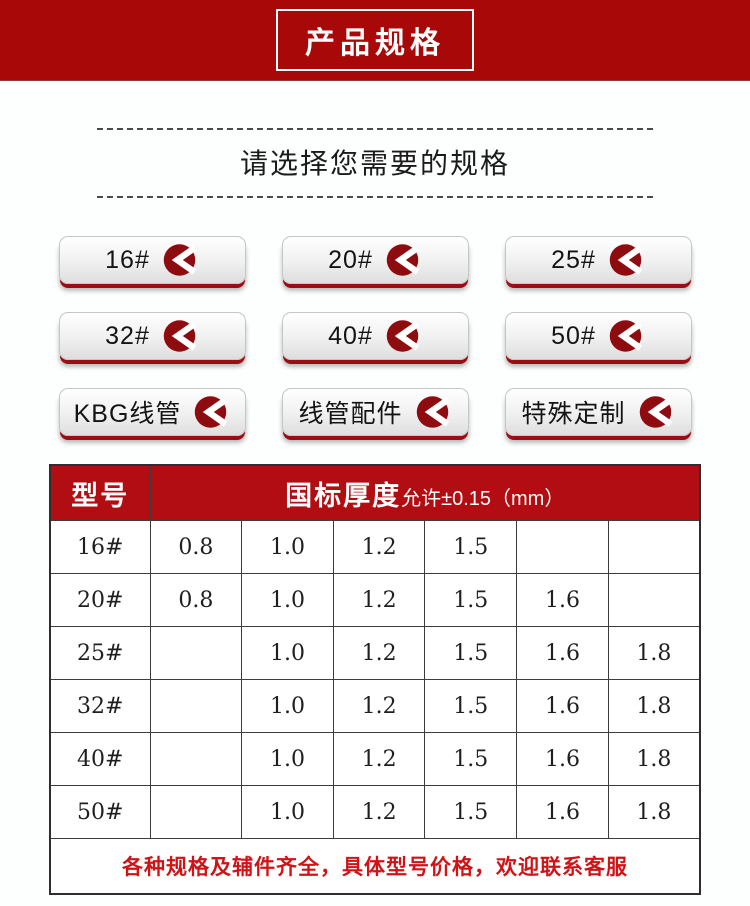 This screenshot has width=750, height=906. I want to click on spec-button-label: KBG线管, so click(127, 414).